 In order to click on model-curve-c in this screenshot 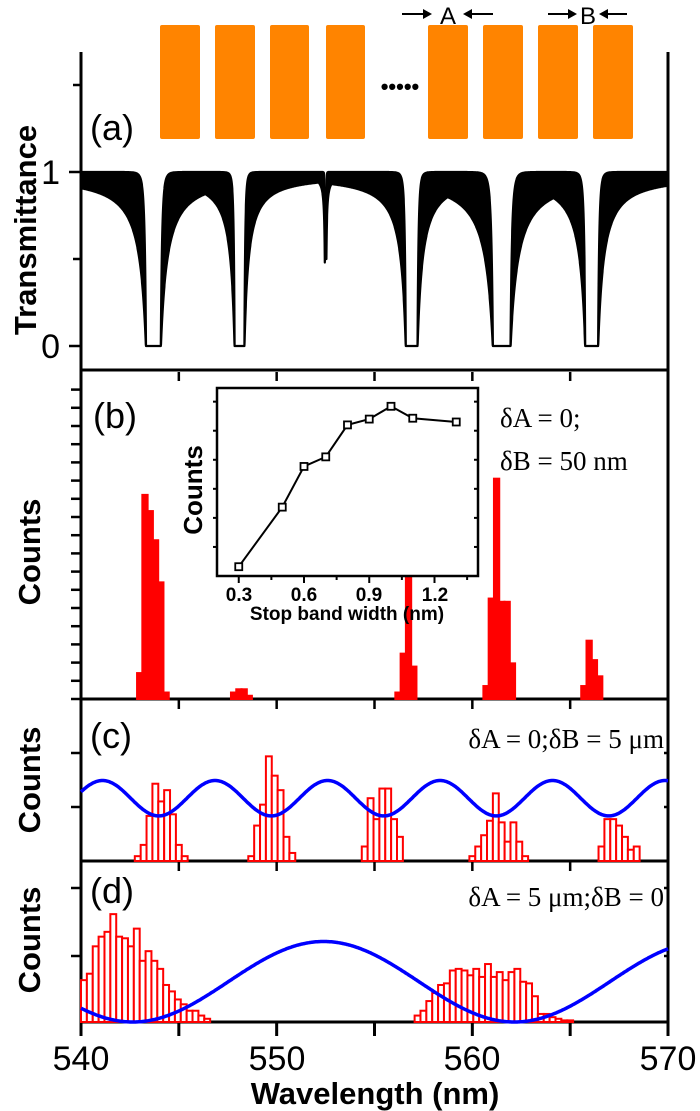, I will do `click(374, 798)`.